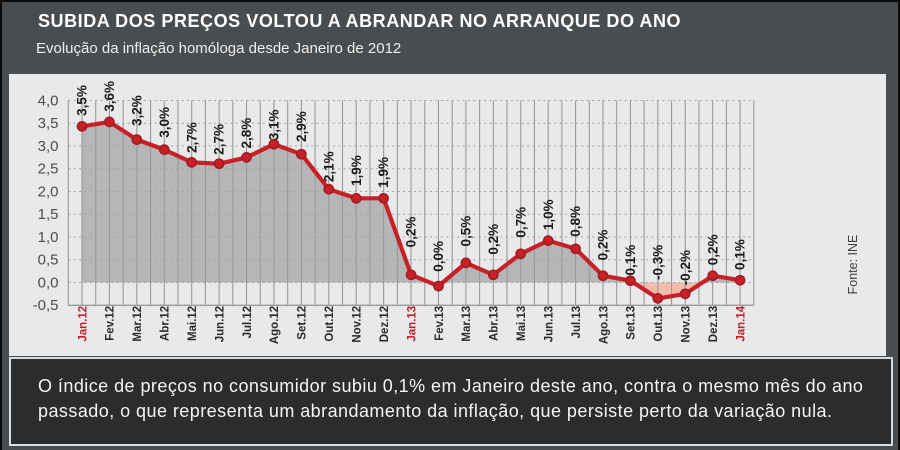  Describe the element at coordinates (193, 323) in the screenshot. I see `svg-text: Mai.12` at that location.